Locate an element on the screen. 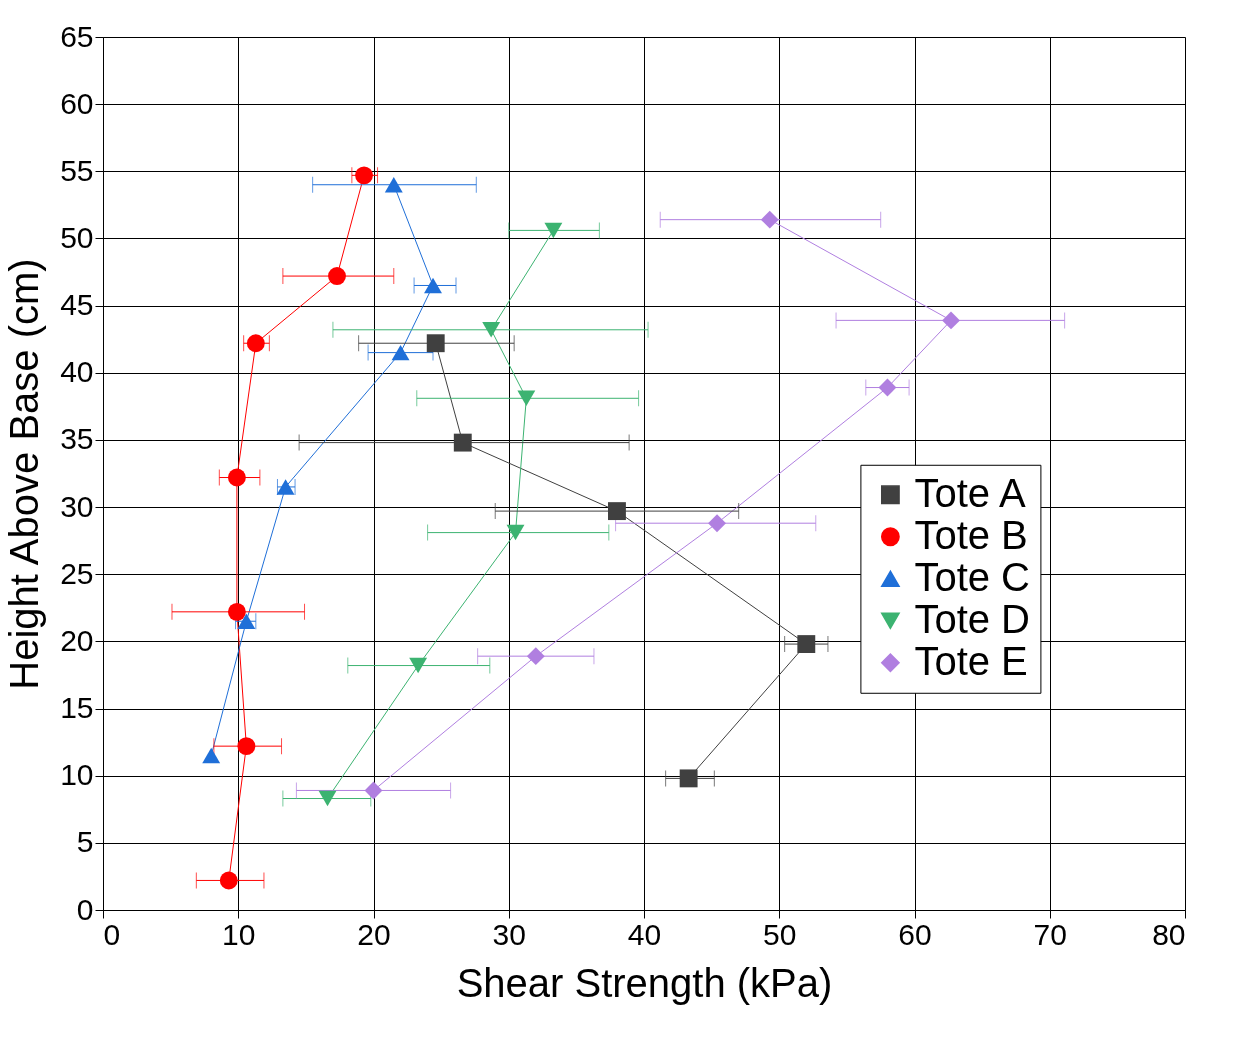 The image size is (1254, 1038). y-tick-label: 55 is located at coordinates (77, 170).